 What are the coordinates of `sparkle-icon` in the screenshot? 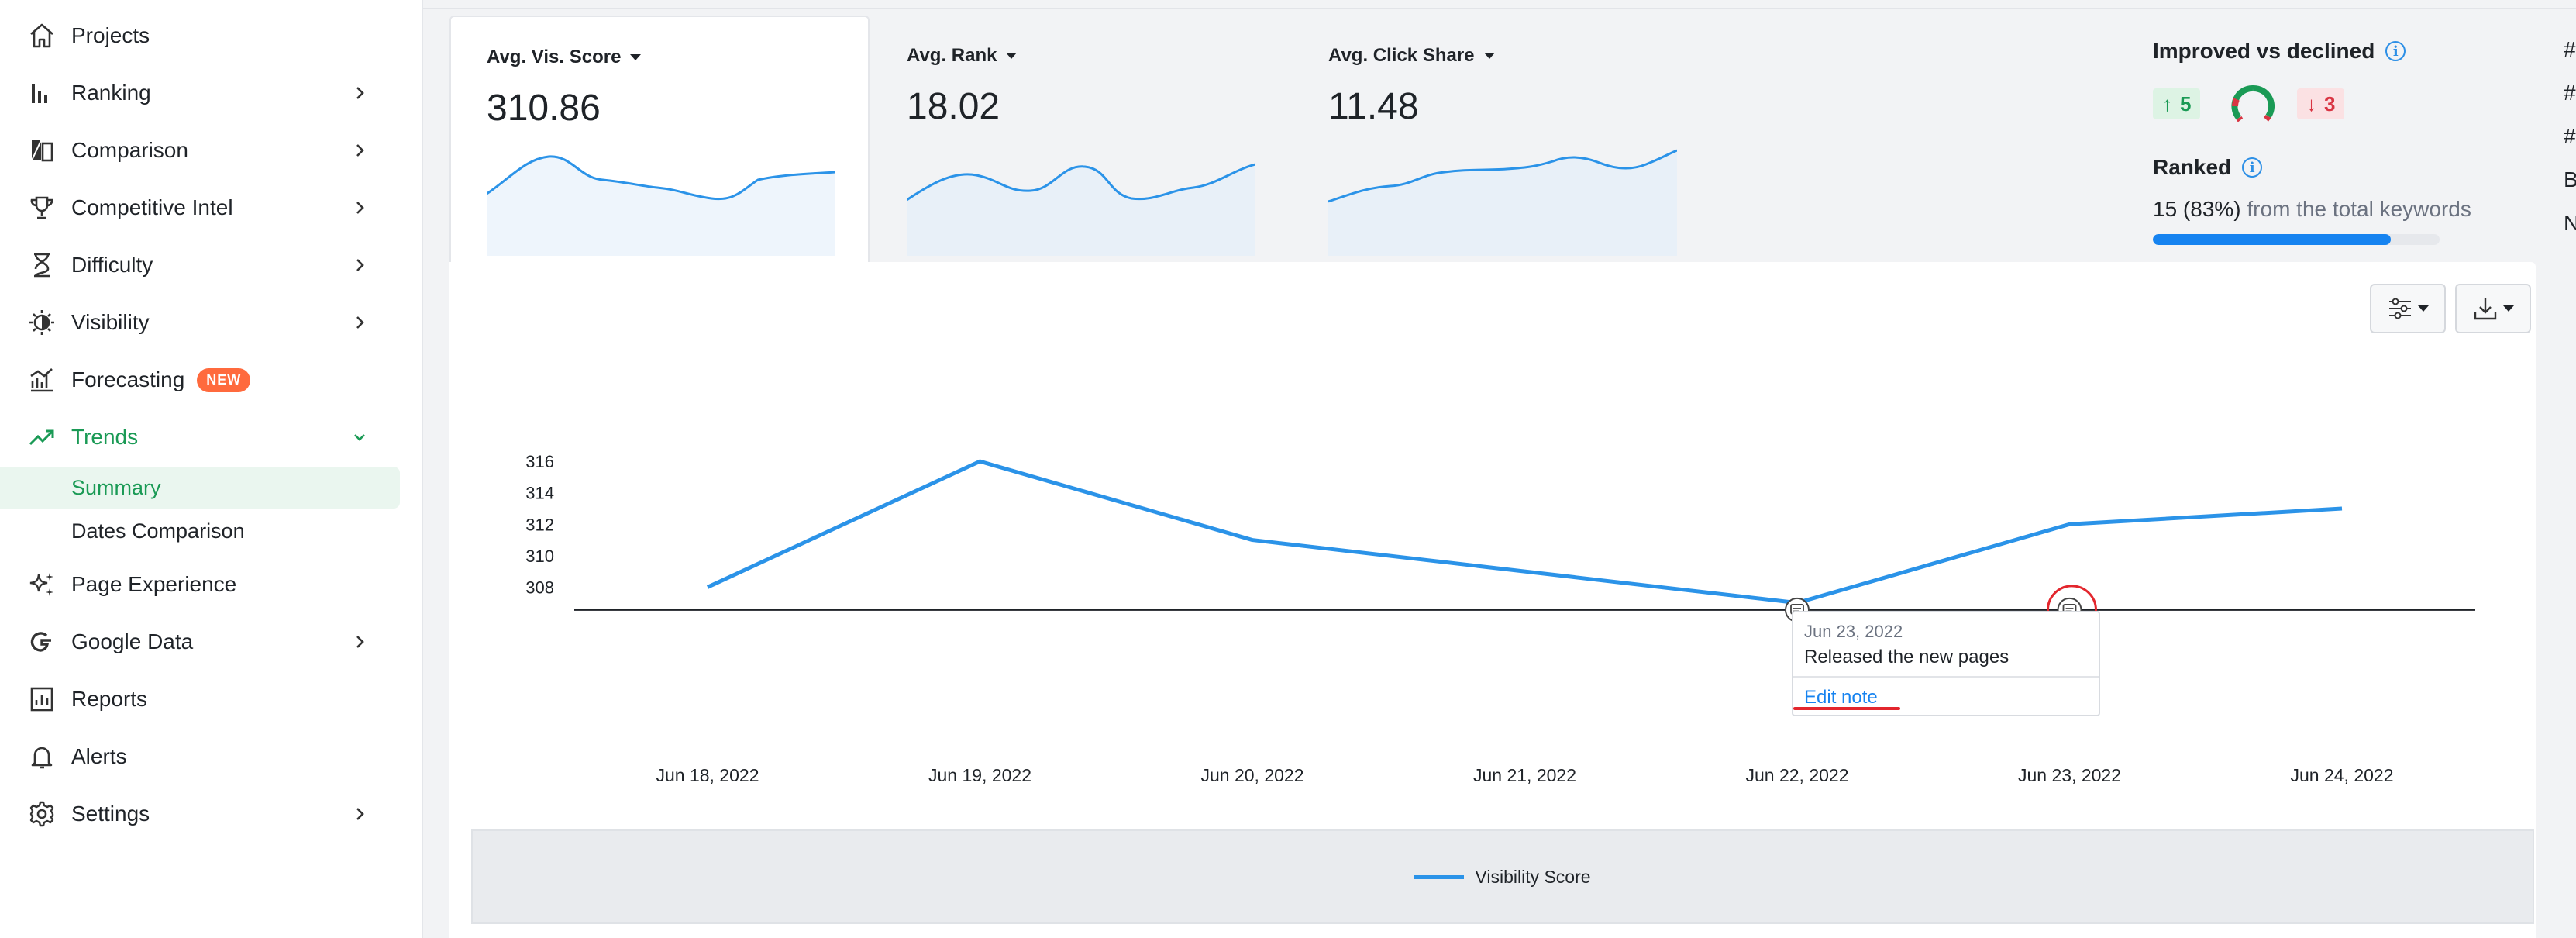 It's located at (41, 584).